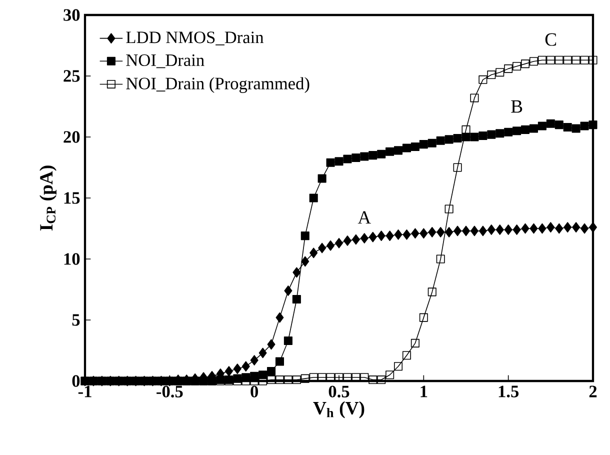 The image size is (610, 455). I want to click on legend-label: NOI_Drain (Programmed), so click(218, 85).